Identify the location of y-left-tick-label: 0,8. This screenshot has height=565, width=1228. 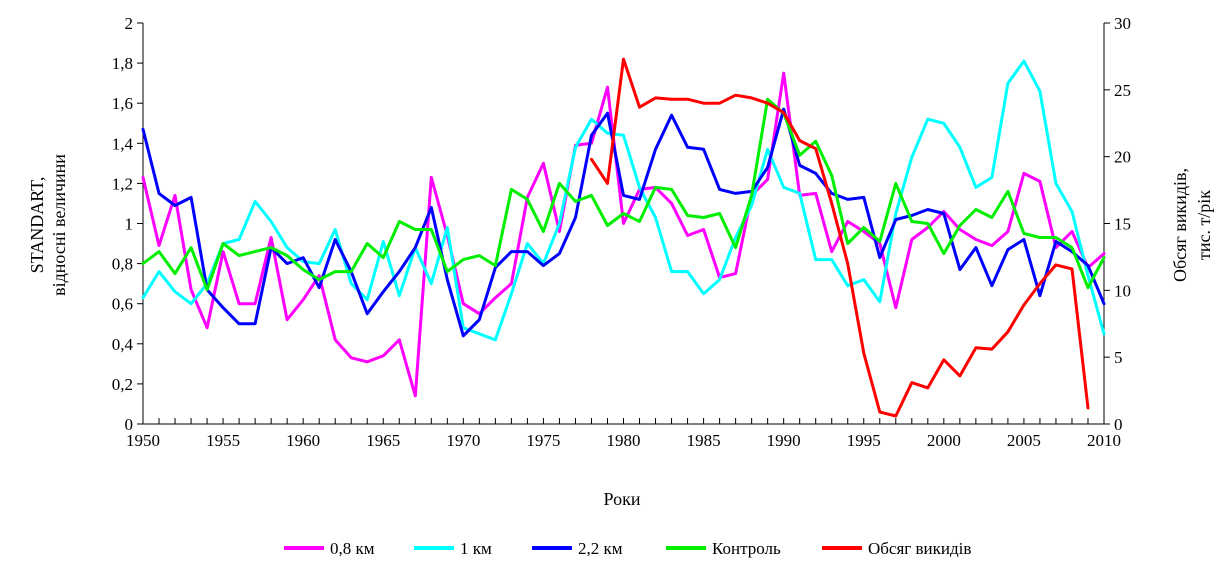
(122, 264).